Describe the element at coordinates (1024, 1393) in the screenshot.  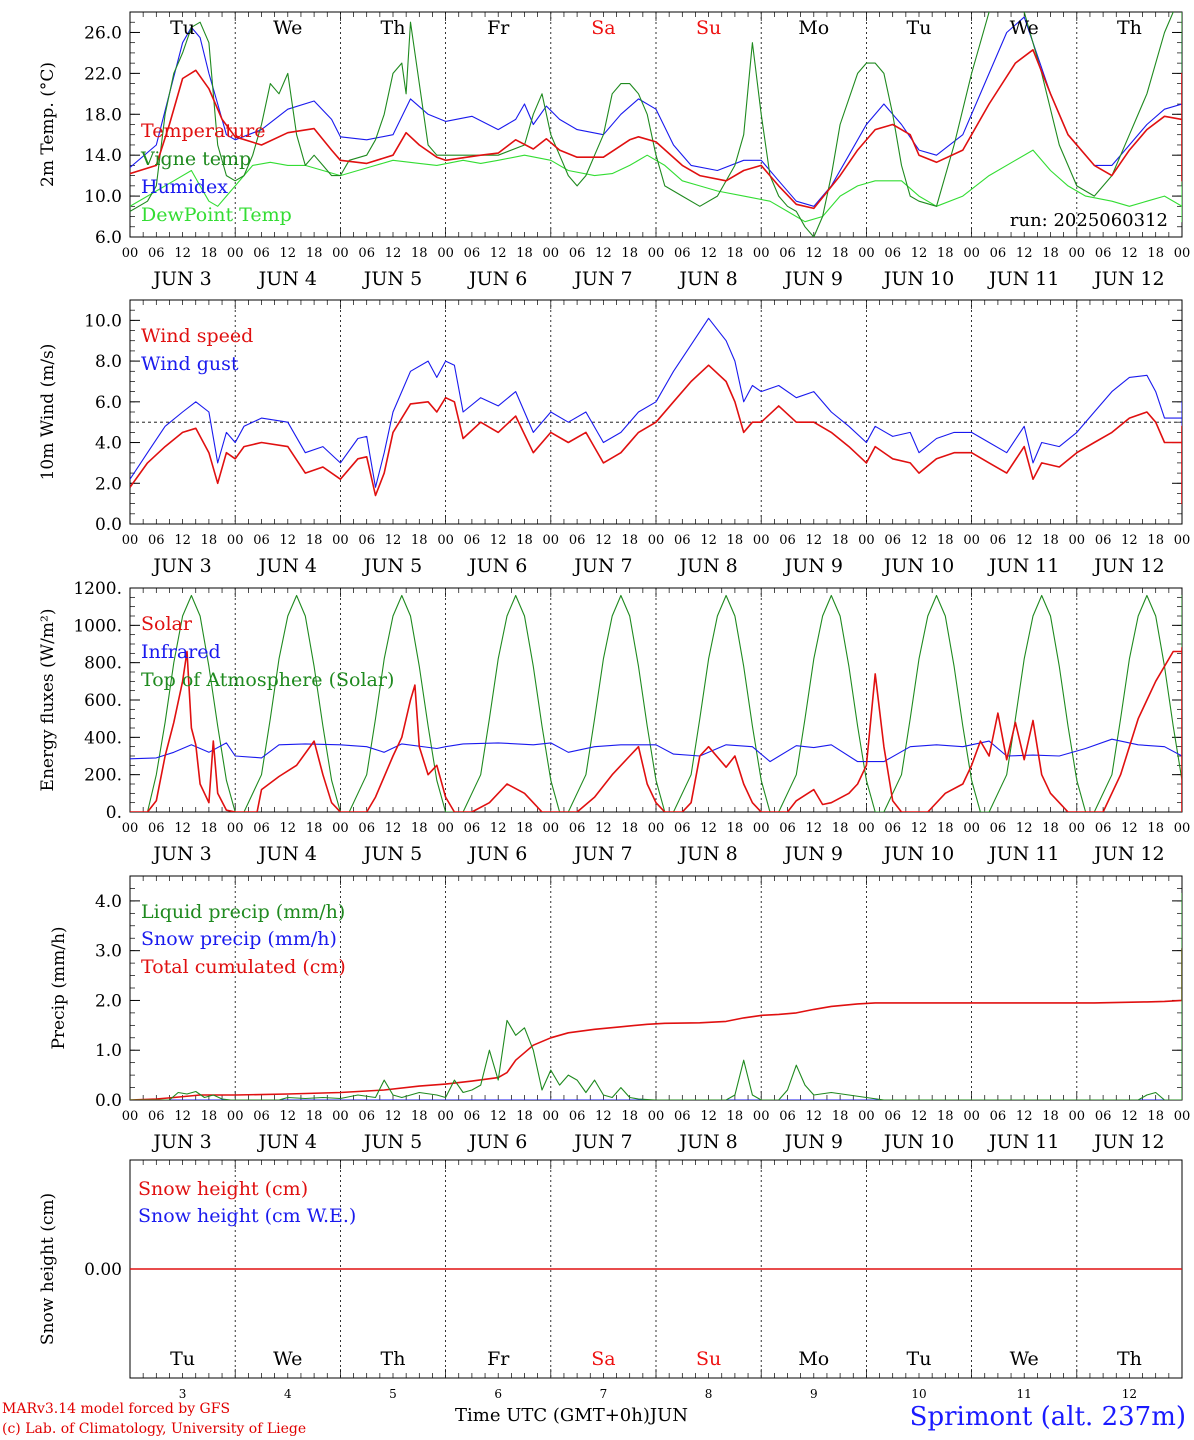
I see `day-number-label: 11` at that location.